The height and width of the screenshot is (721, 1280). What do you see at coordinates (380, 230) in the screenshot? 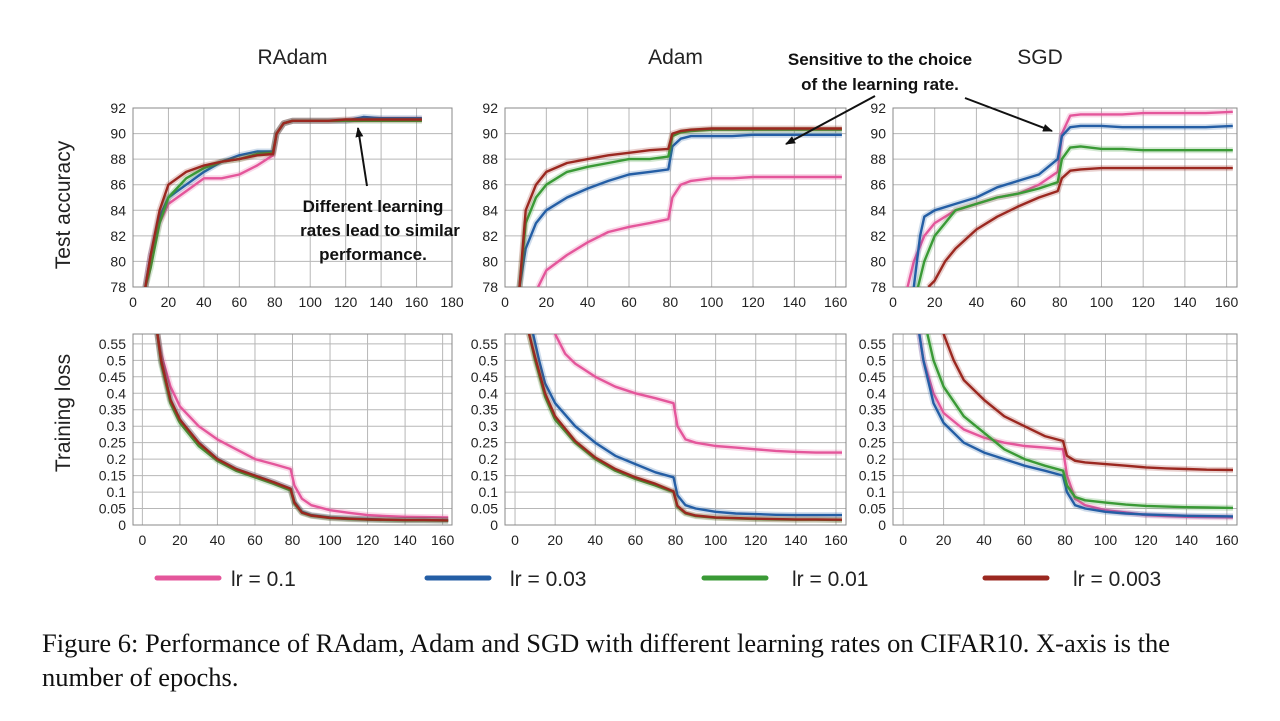
I see `annotation-radam-line-2: rates lead to similar` at bounding box center [380, 230].